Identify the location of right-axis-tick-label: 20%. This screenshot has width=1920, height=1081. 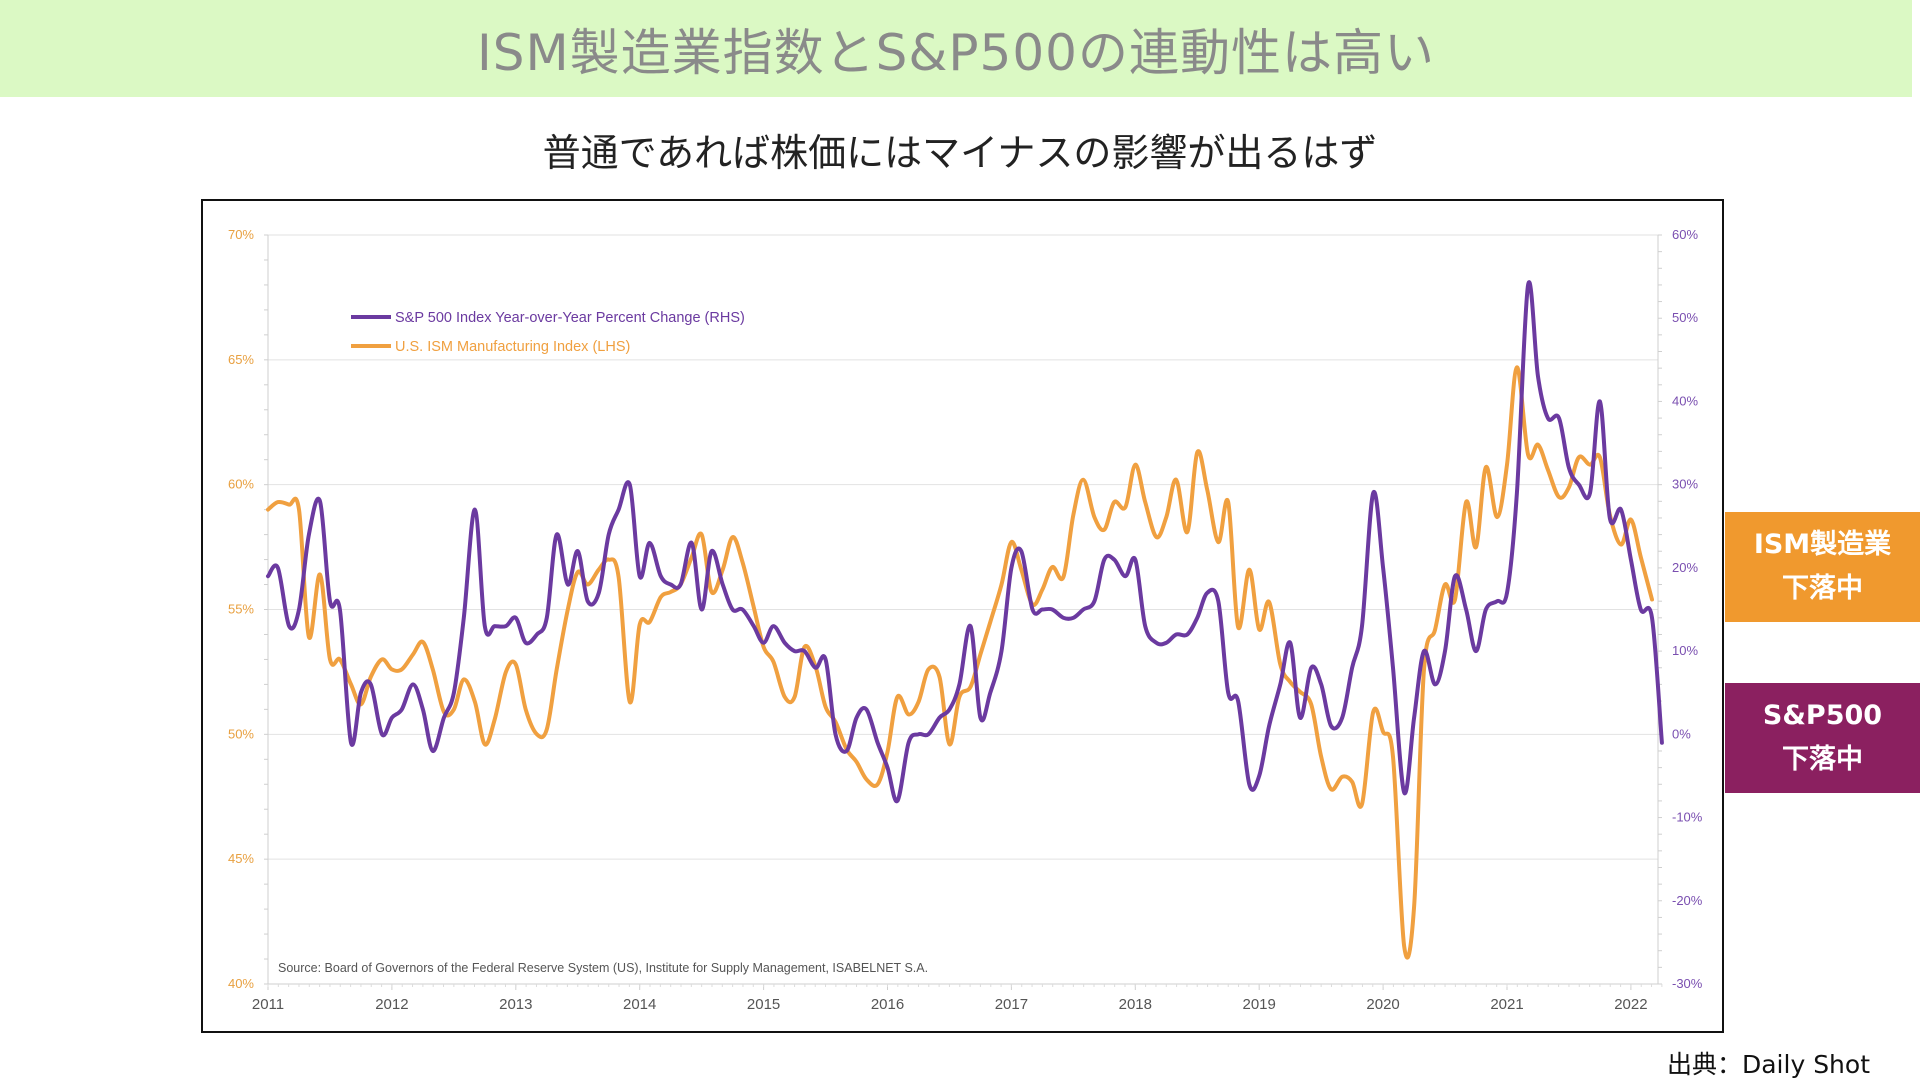
(1685, 567).